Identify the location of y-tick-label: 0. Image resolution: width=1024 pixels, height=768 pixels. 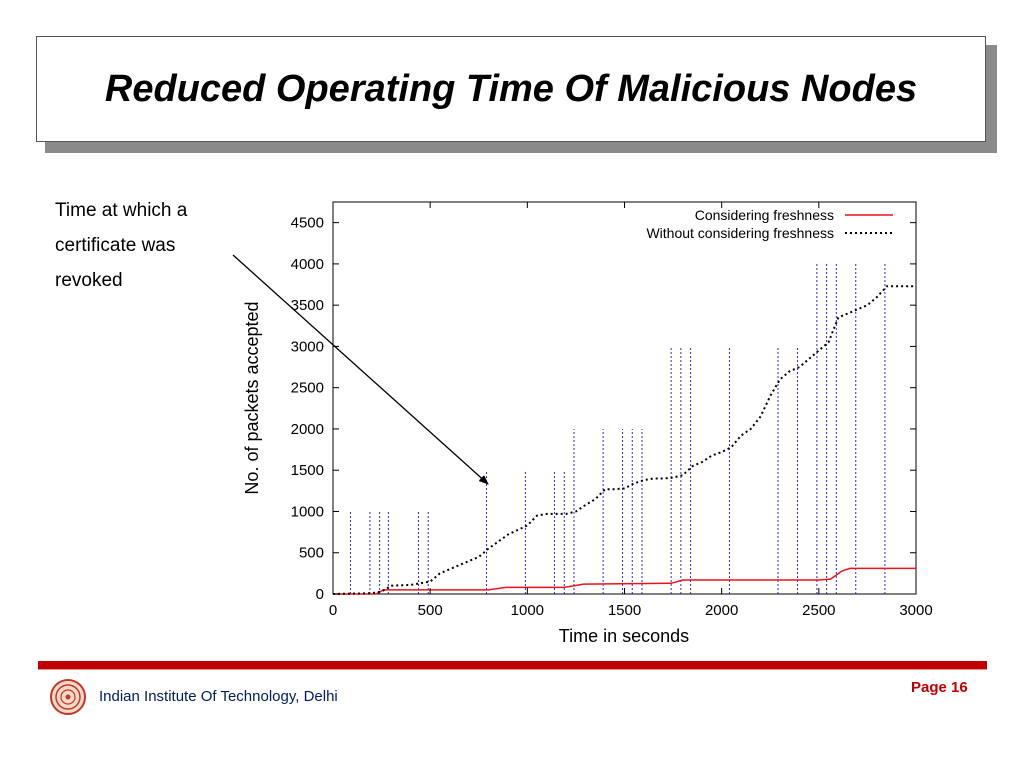
(320, 594).